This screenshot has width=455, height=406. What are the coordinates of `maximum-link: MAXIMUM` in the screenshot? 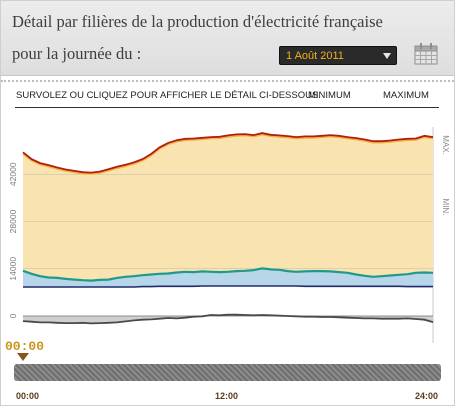 It's located at (406, 95).